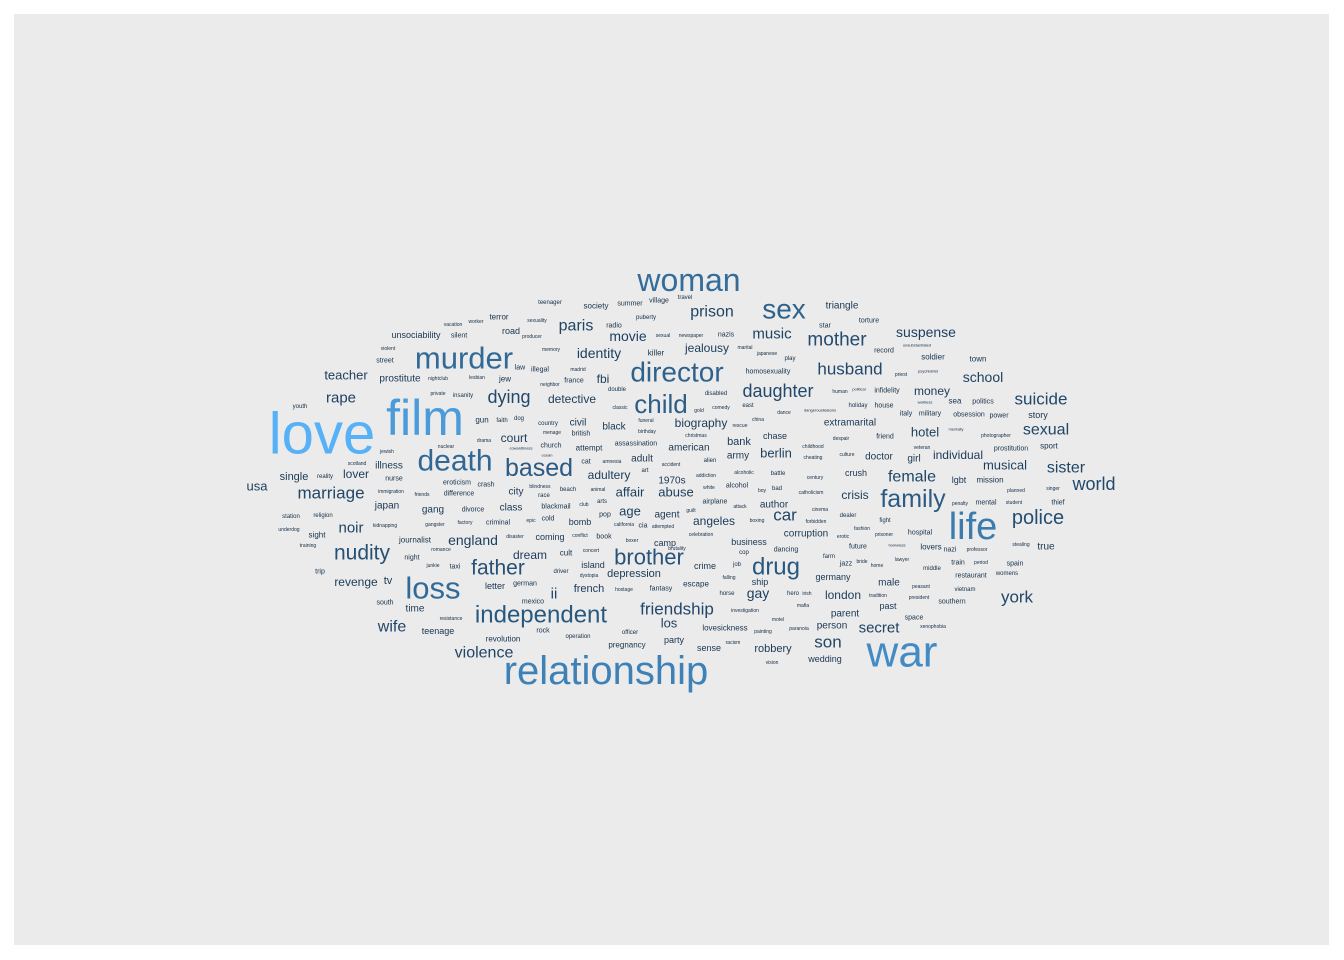 Image resolution: width=1344 pixels, height=960 pixels. What do you see at coordinates (721, 408) in the screenshot?
I see `word-comedy: comedy` at bounding box center [721, 408].